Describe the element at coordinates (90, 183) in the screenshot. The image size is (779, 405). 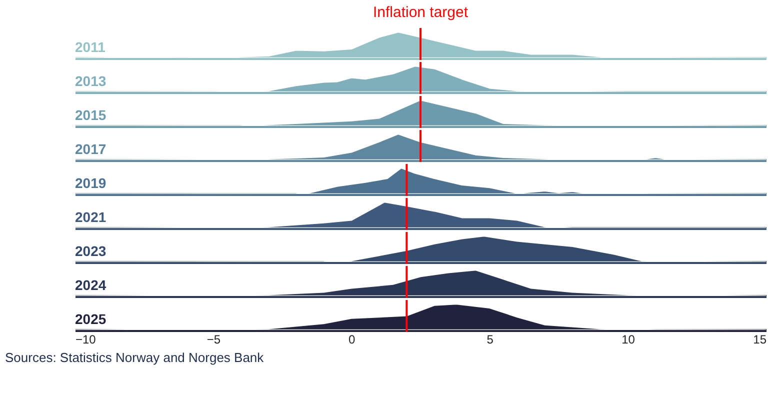
I see `series-label: 2019` at that location.